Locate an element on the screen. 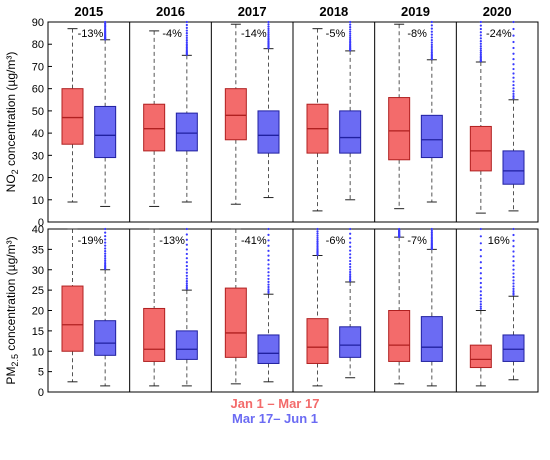  change-annotation: -7% is located at coordinates (417, 241).